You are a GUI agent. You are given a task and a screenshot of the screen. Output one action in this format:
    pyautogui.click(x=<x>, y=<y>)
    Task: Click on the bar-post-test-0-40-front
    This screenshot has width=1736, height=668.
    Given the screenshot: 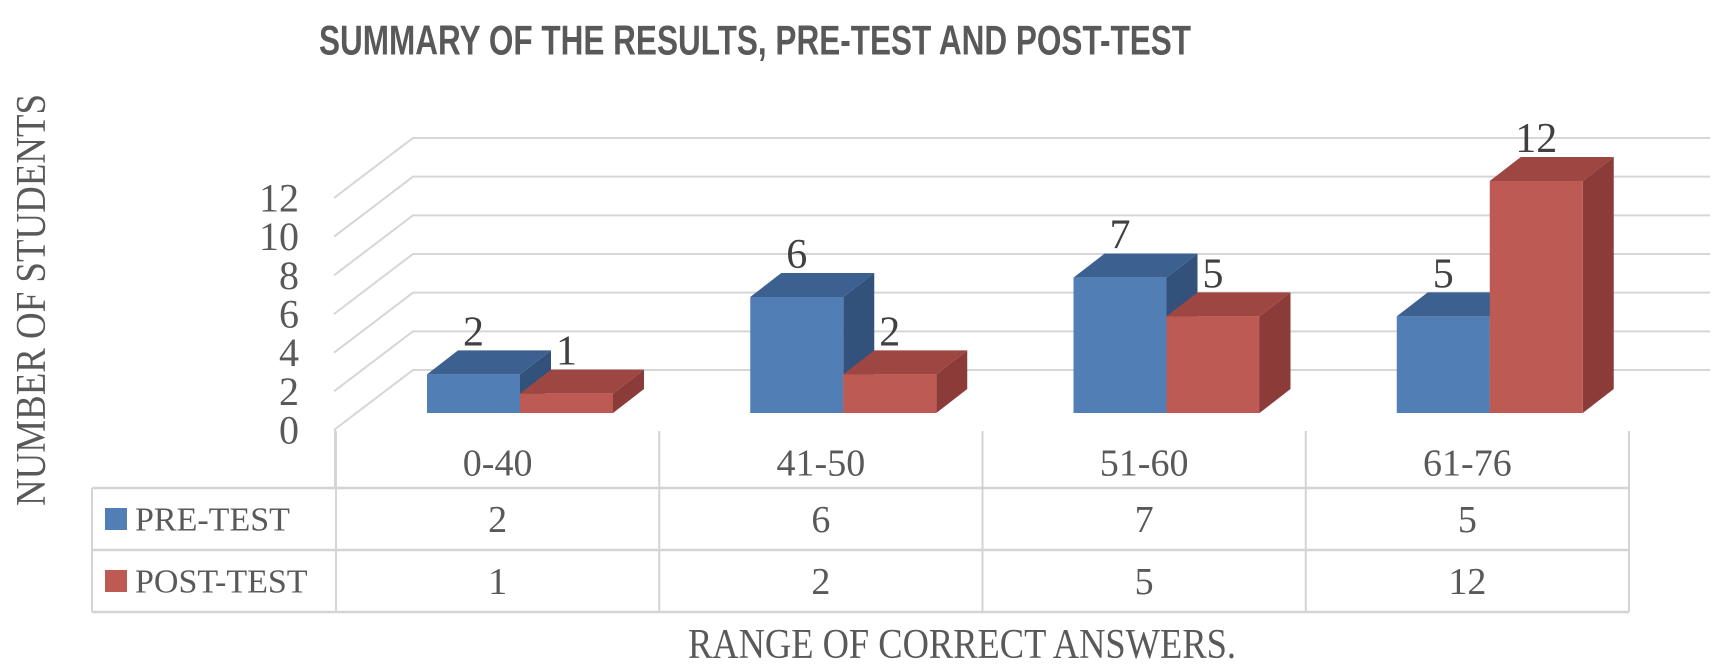 What is the action you would take?
    pyautogui.click(x=566, y=403)
    